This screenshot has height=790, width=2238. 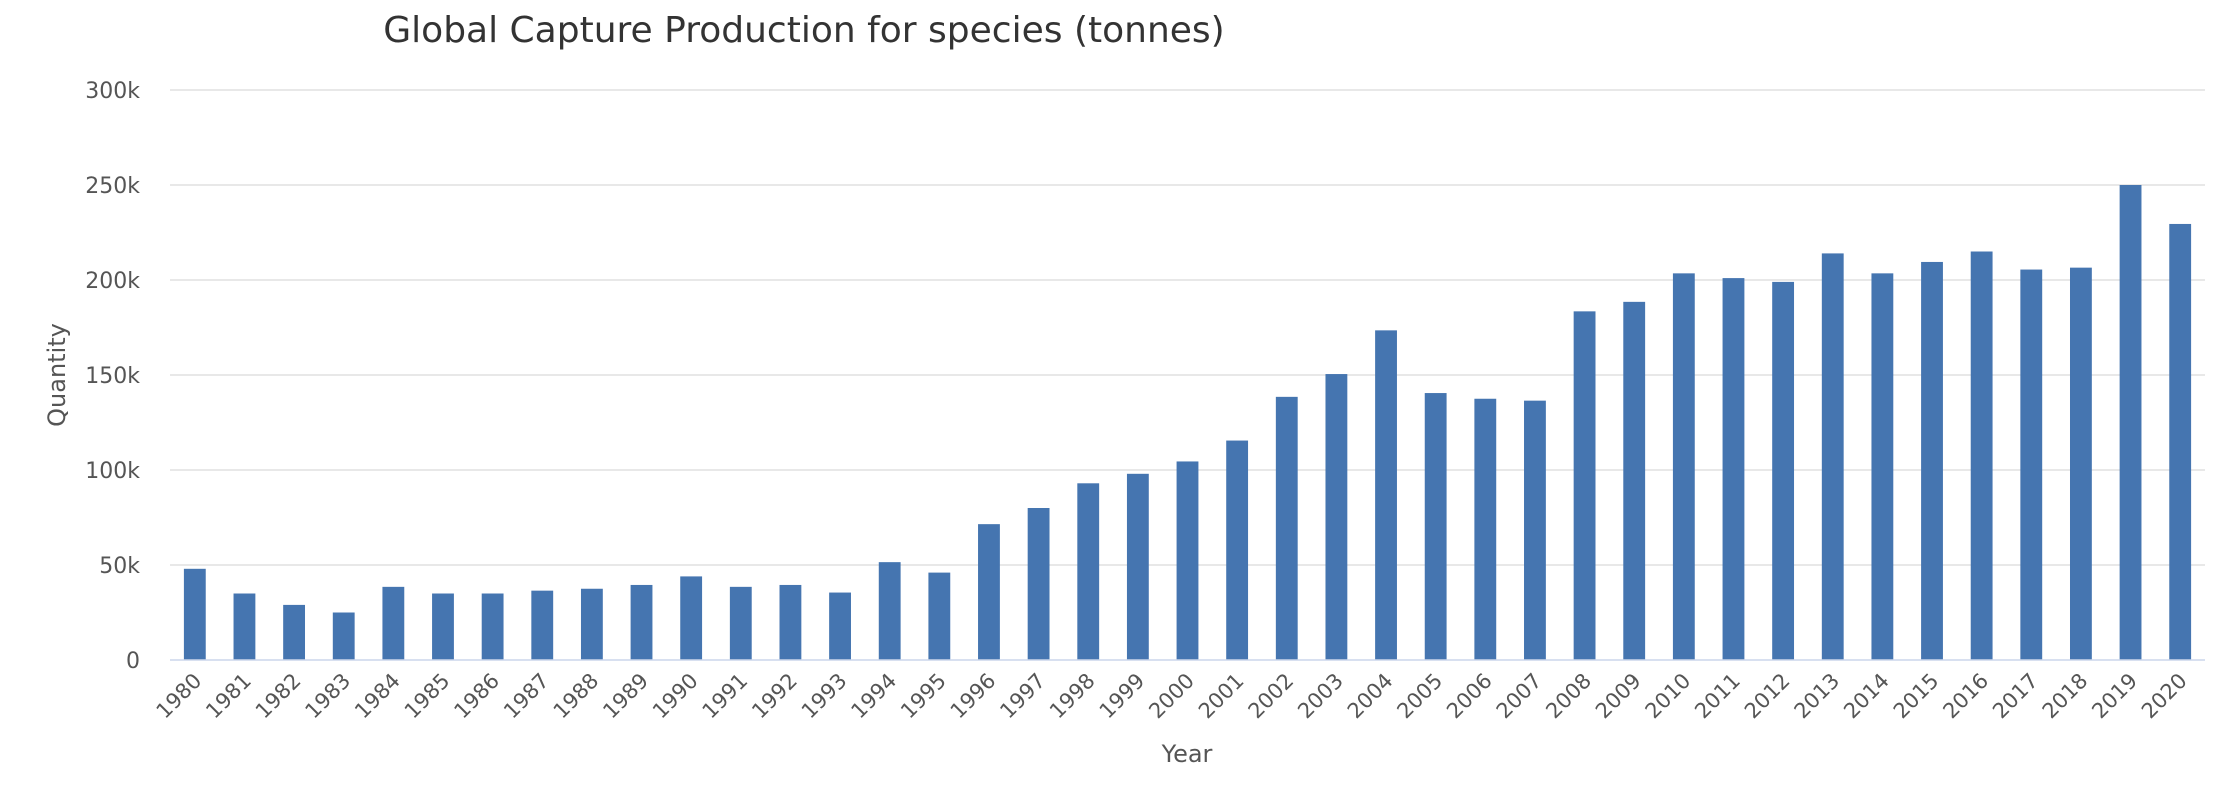 I want to click on bar-2007, so click(x=1535, y=530).